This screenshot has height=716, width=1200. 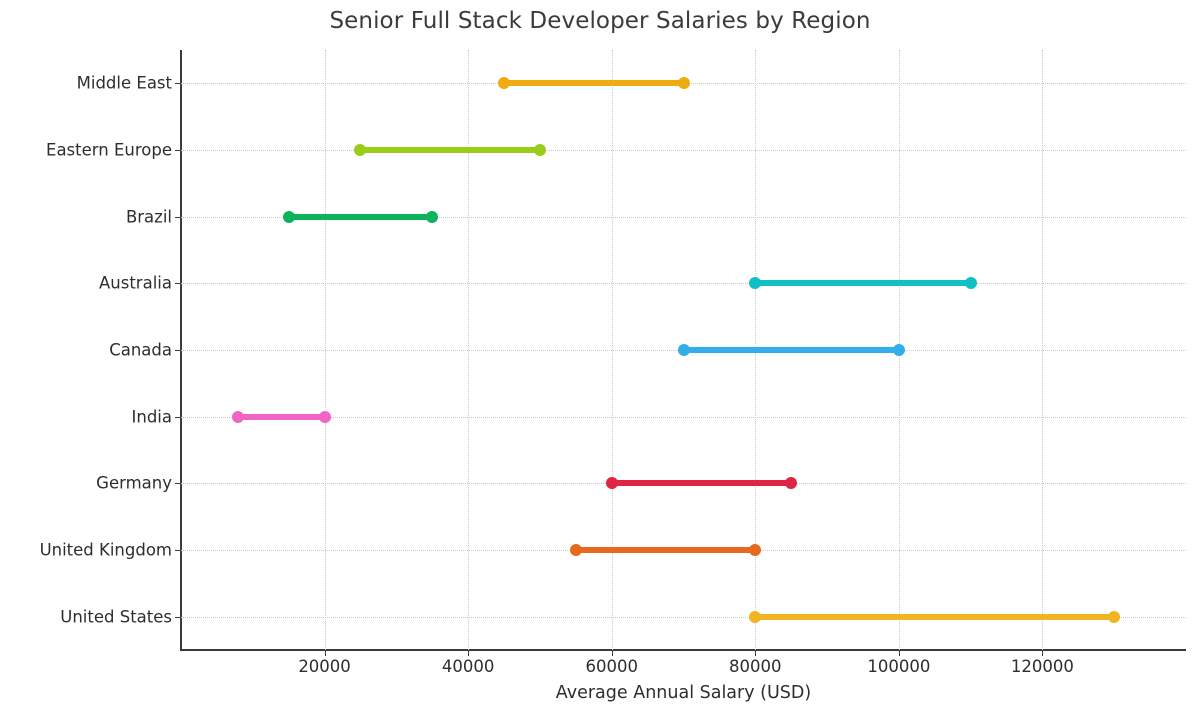 What do you see at coordinates (1042, 666) in the screenshot?
I see `x-tick-label: 120000` at bounding box center [1042, 666].